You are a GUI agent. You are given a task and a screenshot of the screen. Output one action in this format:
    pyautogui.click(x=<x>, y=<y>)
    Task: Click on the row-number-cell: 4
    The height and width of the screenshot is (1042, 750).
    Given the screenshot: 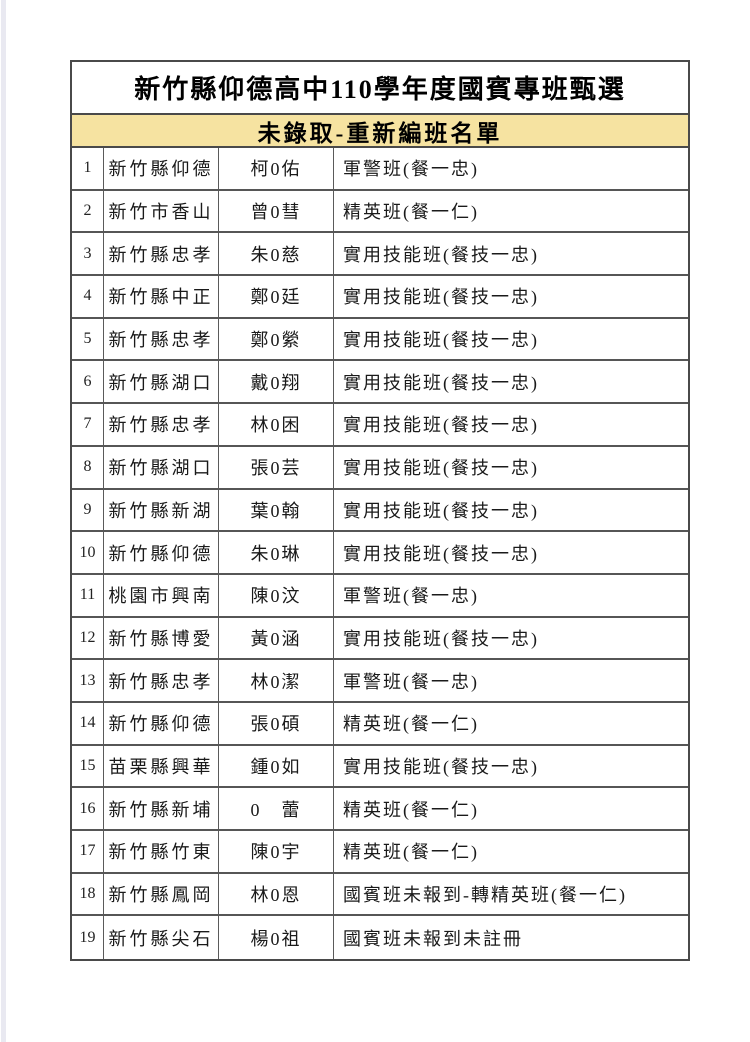 What is the action you would take?
    pyautogui.click(x=88, y=296)
    